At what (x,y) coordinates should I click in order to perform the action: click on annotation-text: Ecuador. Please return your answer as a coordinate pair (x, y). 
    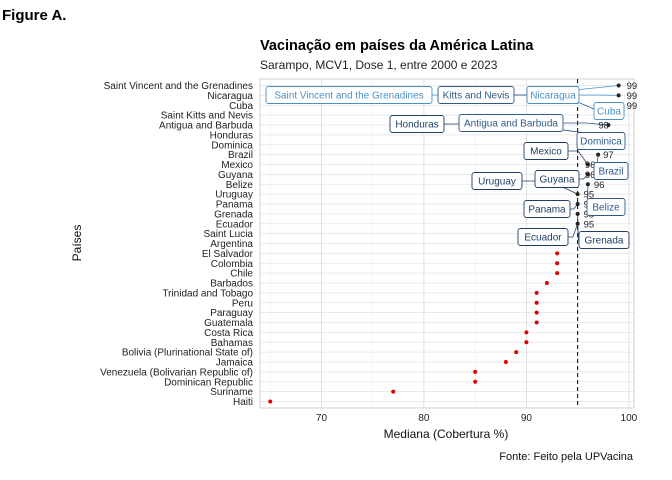
    Looking at the image, I should click on (543, 238).